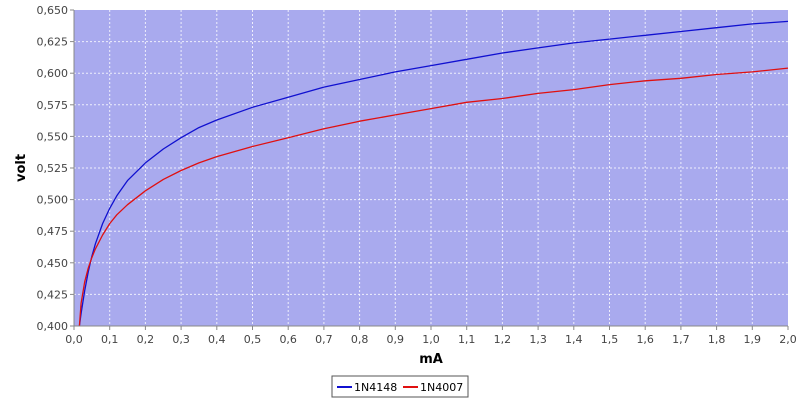 Image resolution: width=800 pixels, height=400 pixels. What do you see at coordinates (110, 339) in the screenshot?
I see `x-tick-label: 0,1` at bounding box center [110, 339].